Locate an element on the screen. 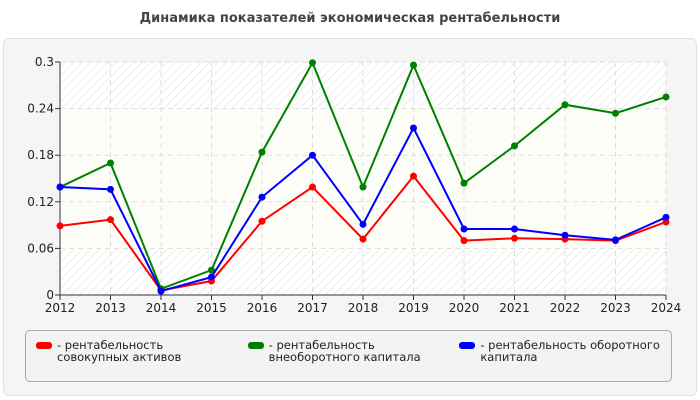 The image size is (700, 400). y-tick-label: 0.12 is located at coordinates (40, 202).